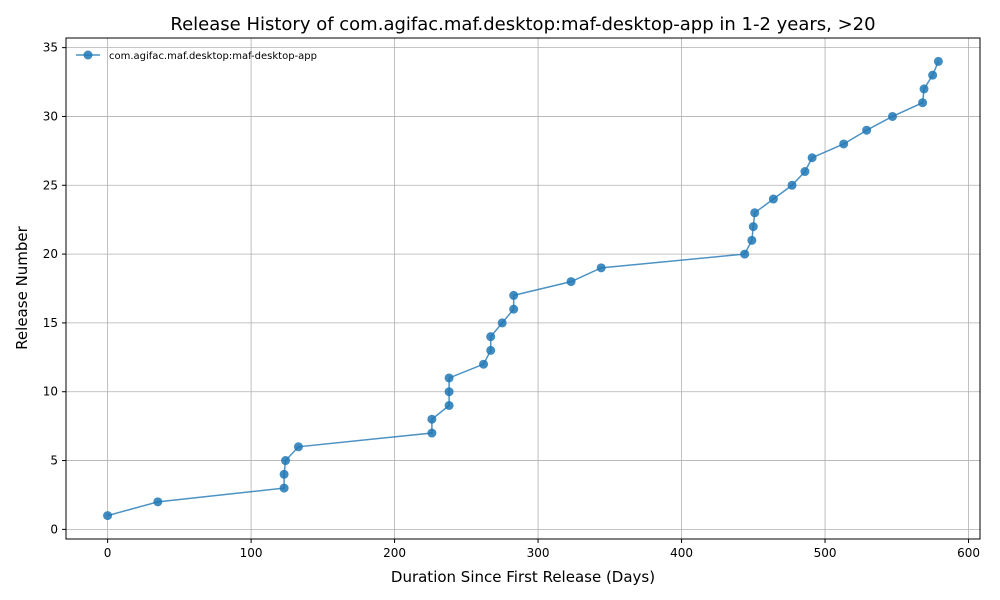 The image size is (1000, 600). Describe the element at coordinates (50, 48) in the screenshot. I see `y-tick-label: 35` at that location.